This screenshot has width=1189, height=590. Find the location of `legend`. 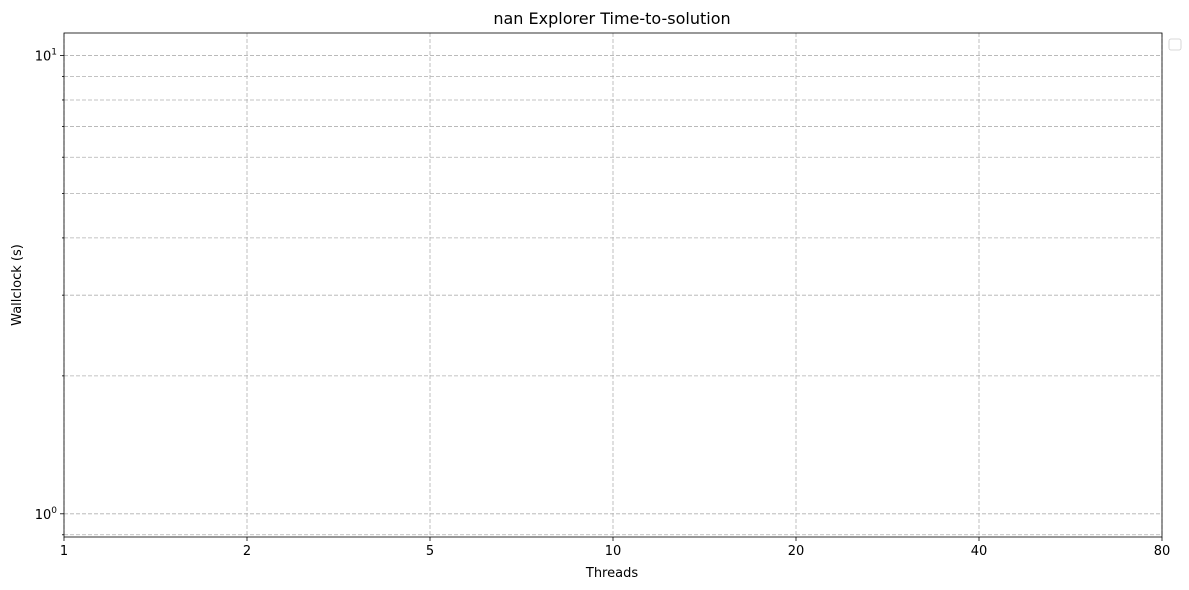

legend is located at coordinates (1175, 44).